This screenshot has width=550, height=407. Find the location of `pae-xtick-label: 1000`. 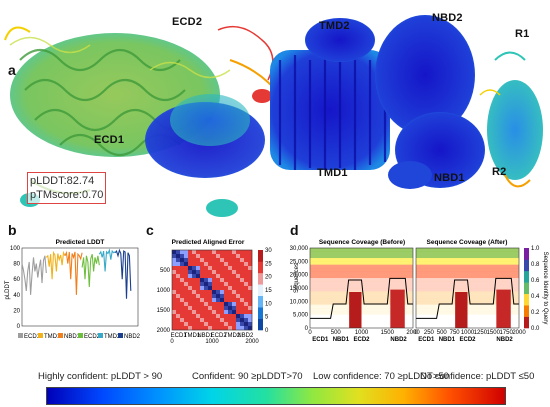

pae-xtick-label: 1000 is located at coordinates (212, 342).